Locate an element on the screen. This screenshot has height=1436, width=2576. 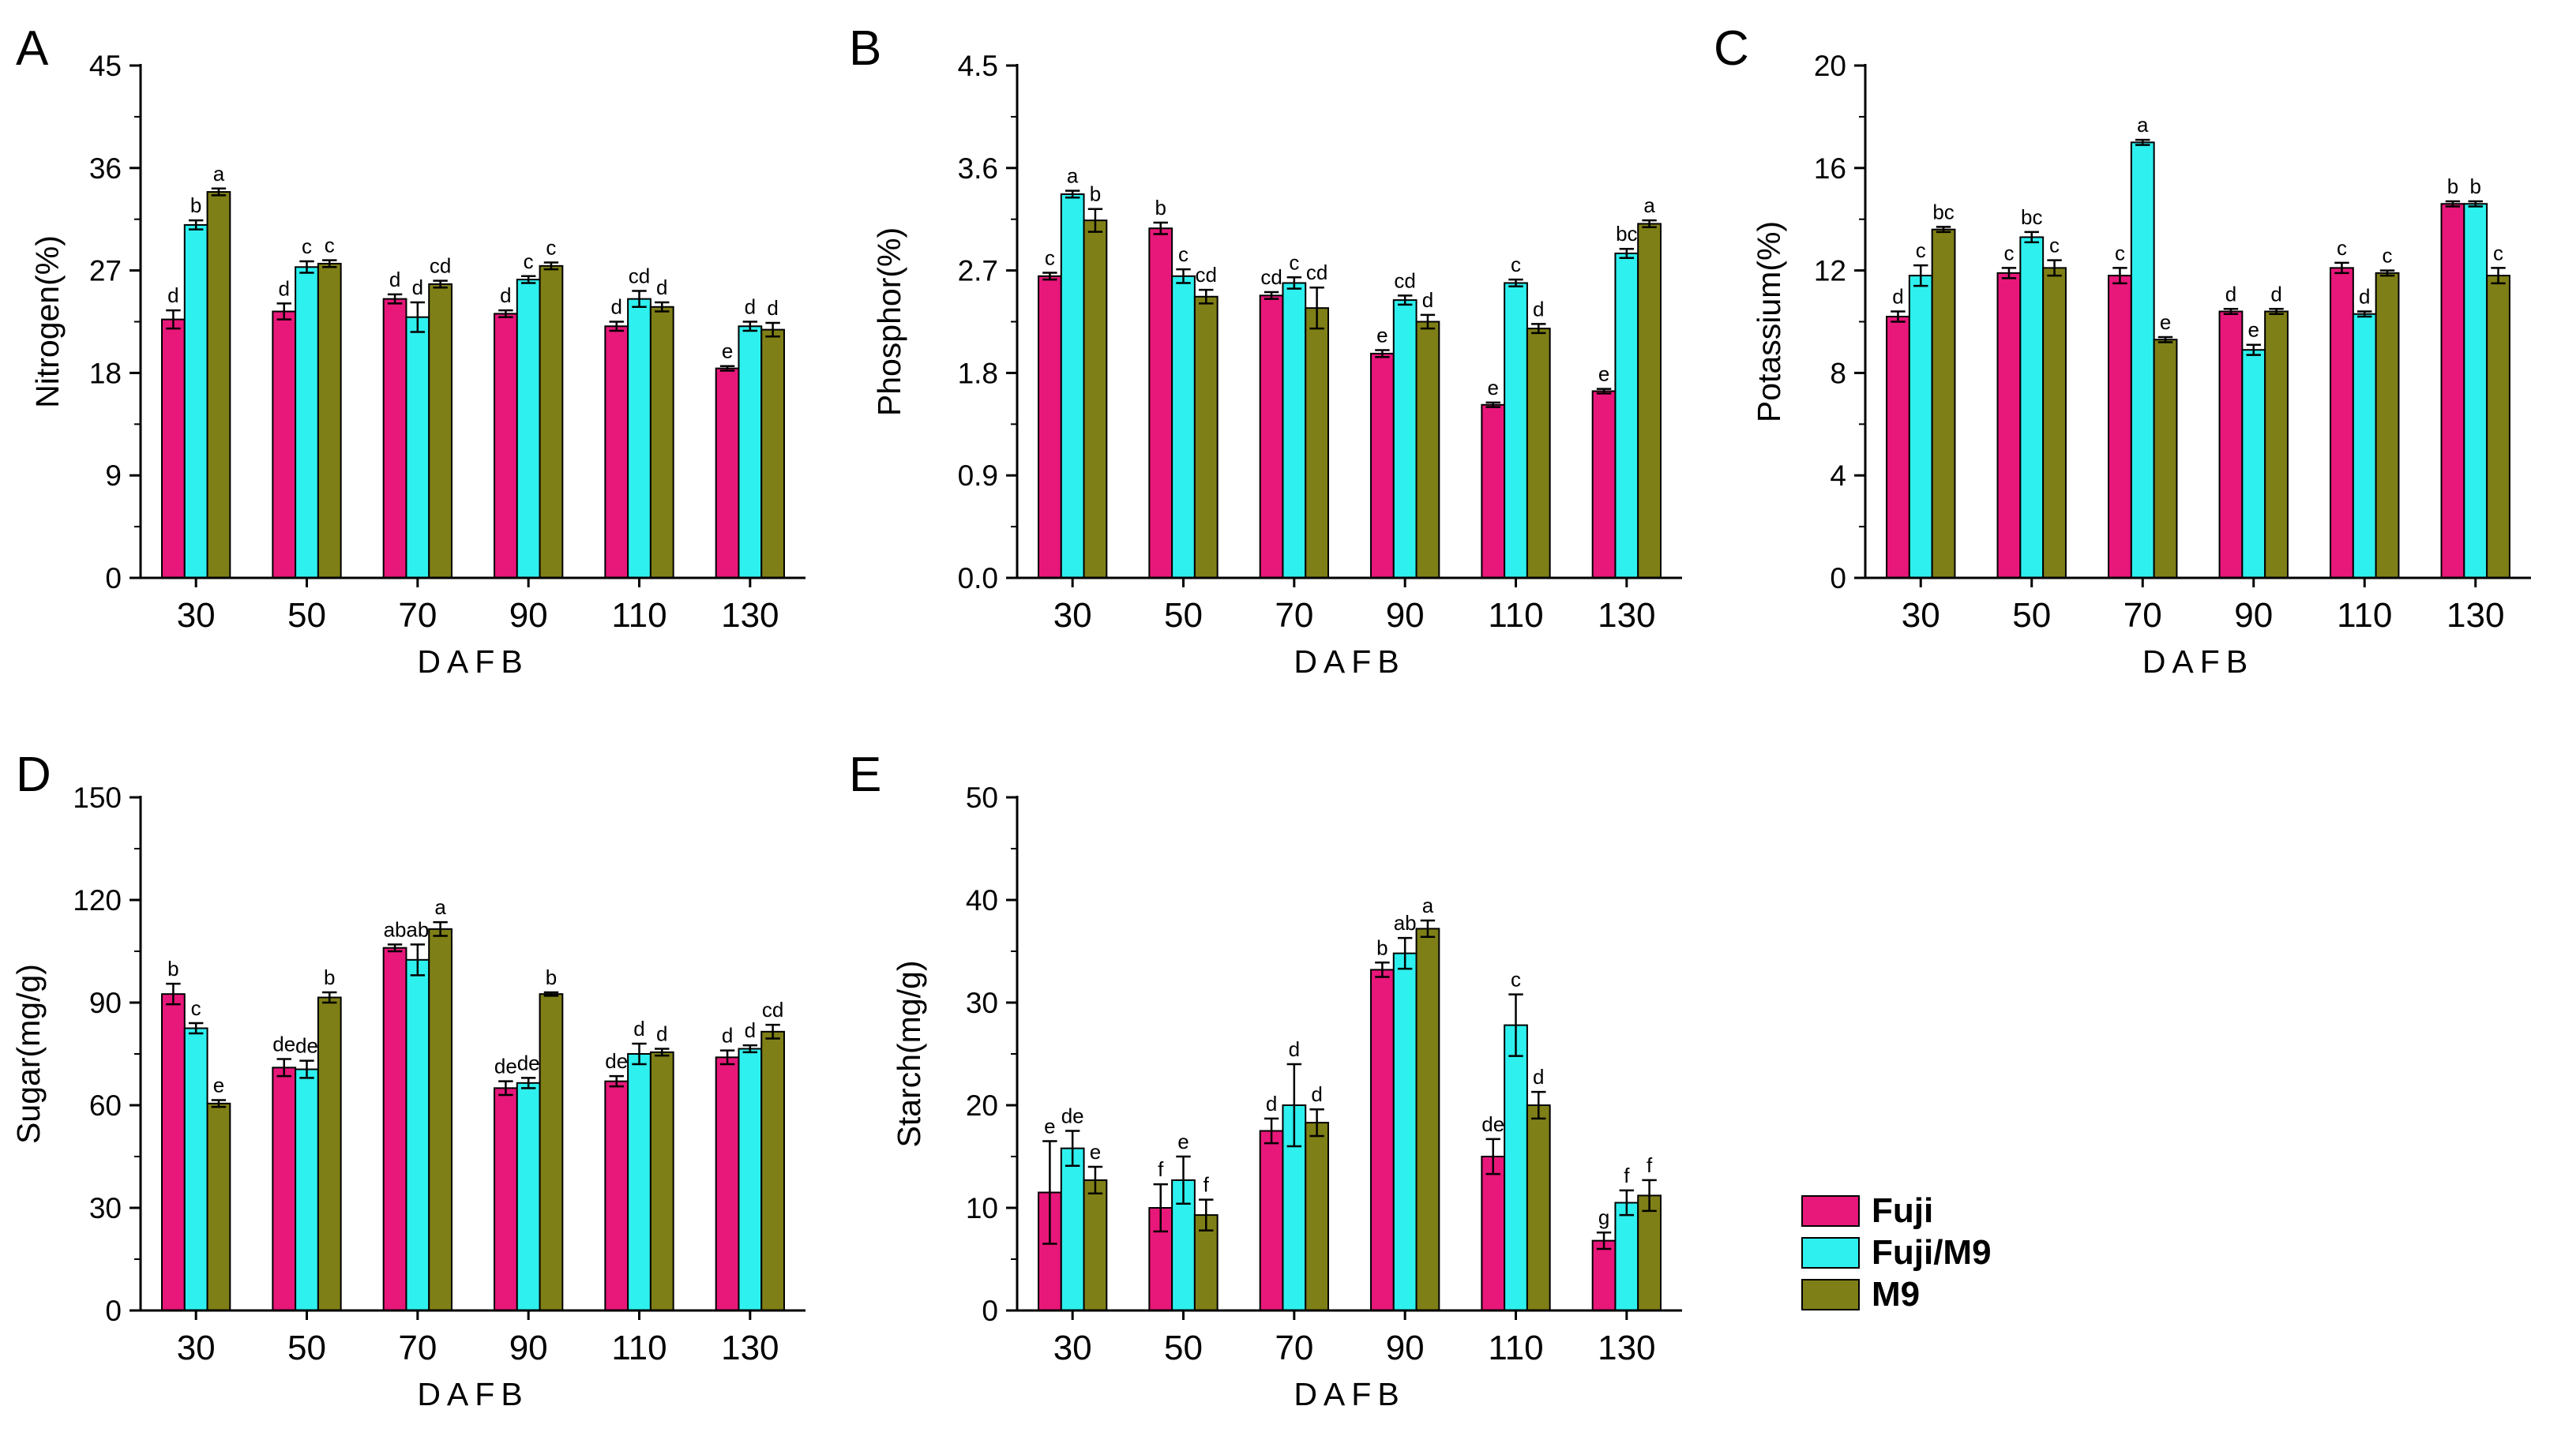
y-tick-label: 8 is located at coordinates (1838, 373).